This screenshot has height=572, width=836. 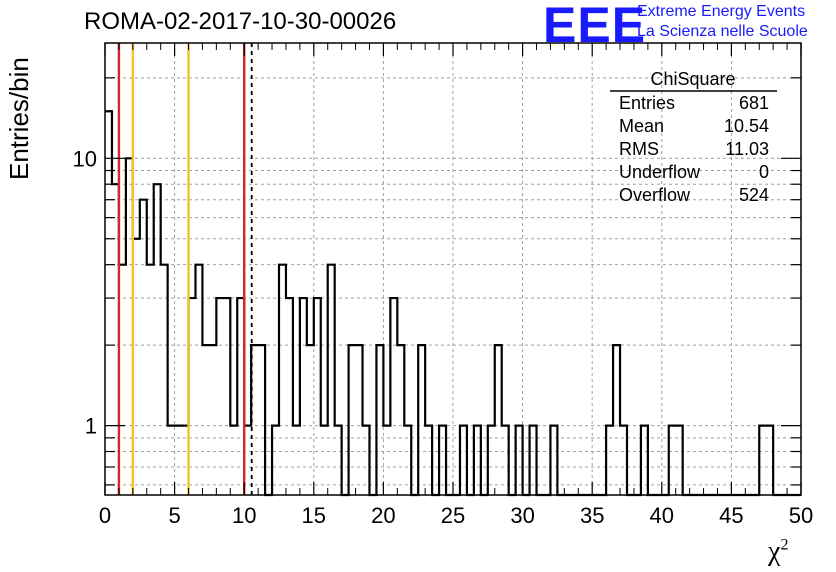 What do you see at coordinates (639, 149) in the screenshot?
I see `stats-row-label: RMS` at bounding box center [639, 149].